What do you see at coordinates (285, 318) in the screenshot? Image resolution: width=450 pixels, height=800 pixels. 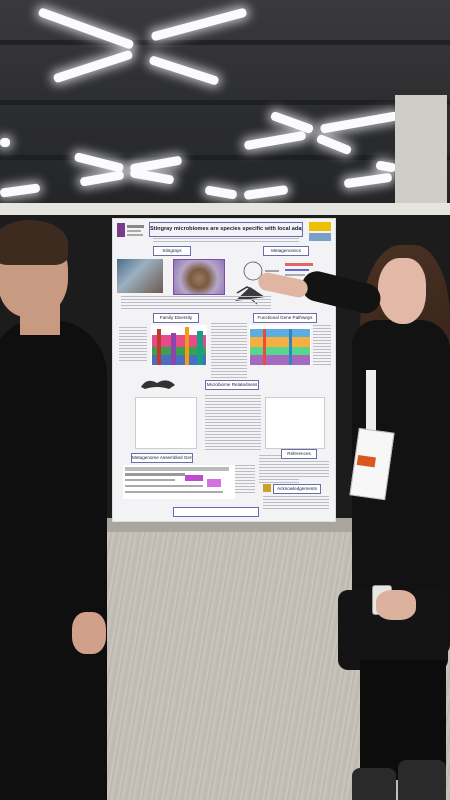 I see `section-functional-gene-pathways: Functional Gene Pathways` at bounding box center [285, 318].